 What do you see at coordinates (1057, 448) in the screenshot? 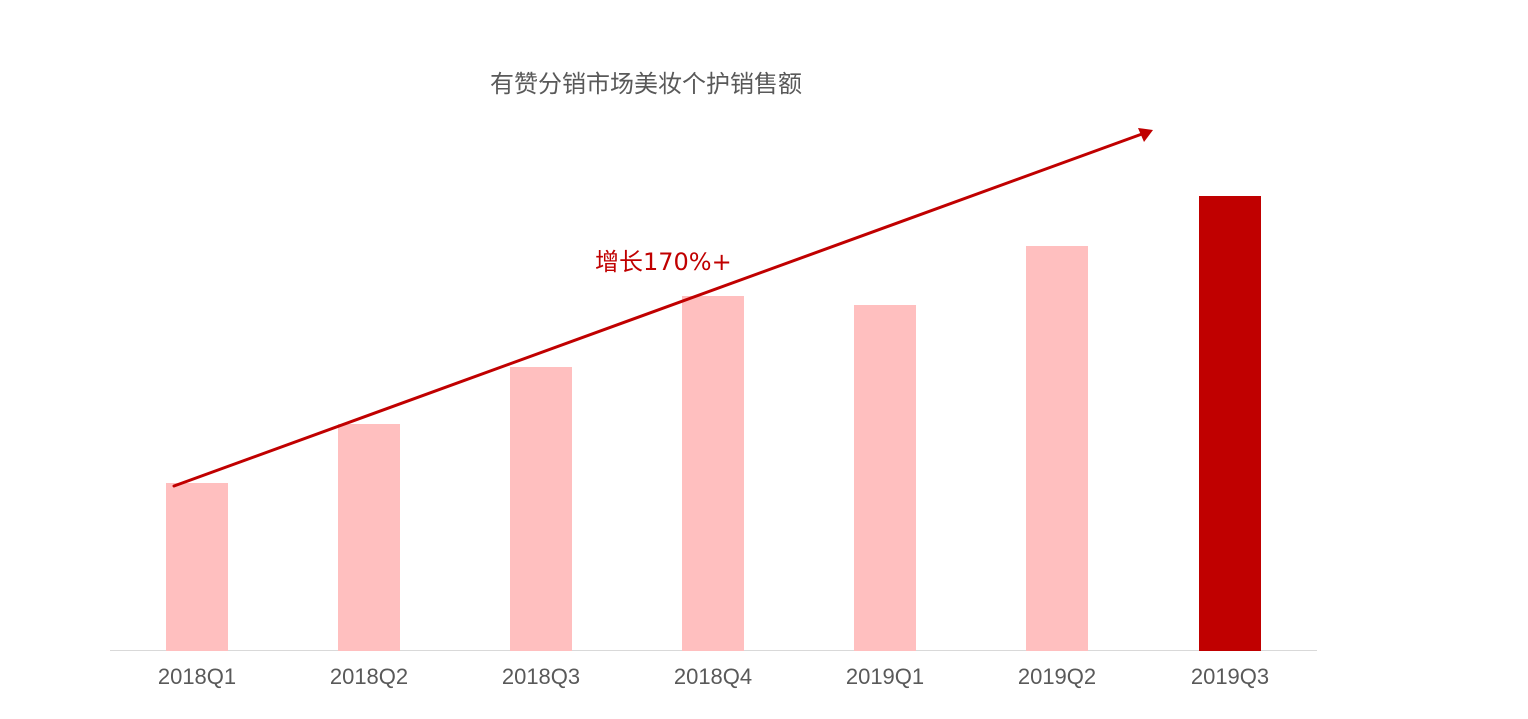
I see `bar-2019q2` at bounding box center [1057, 448].